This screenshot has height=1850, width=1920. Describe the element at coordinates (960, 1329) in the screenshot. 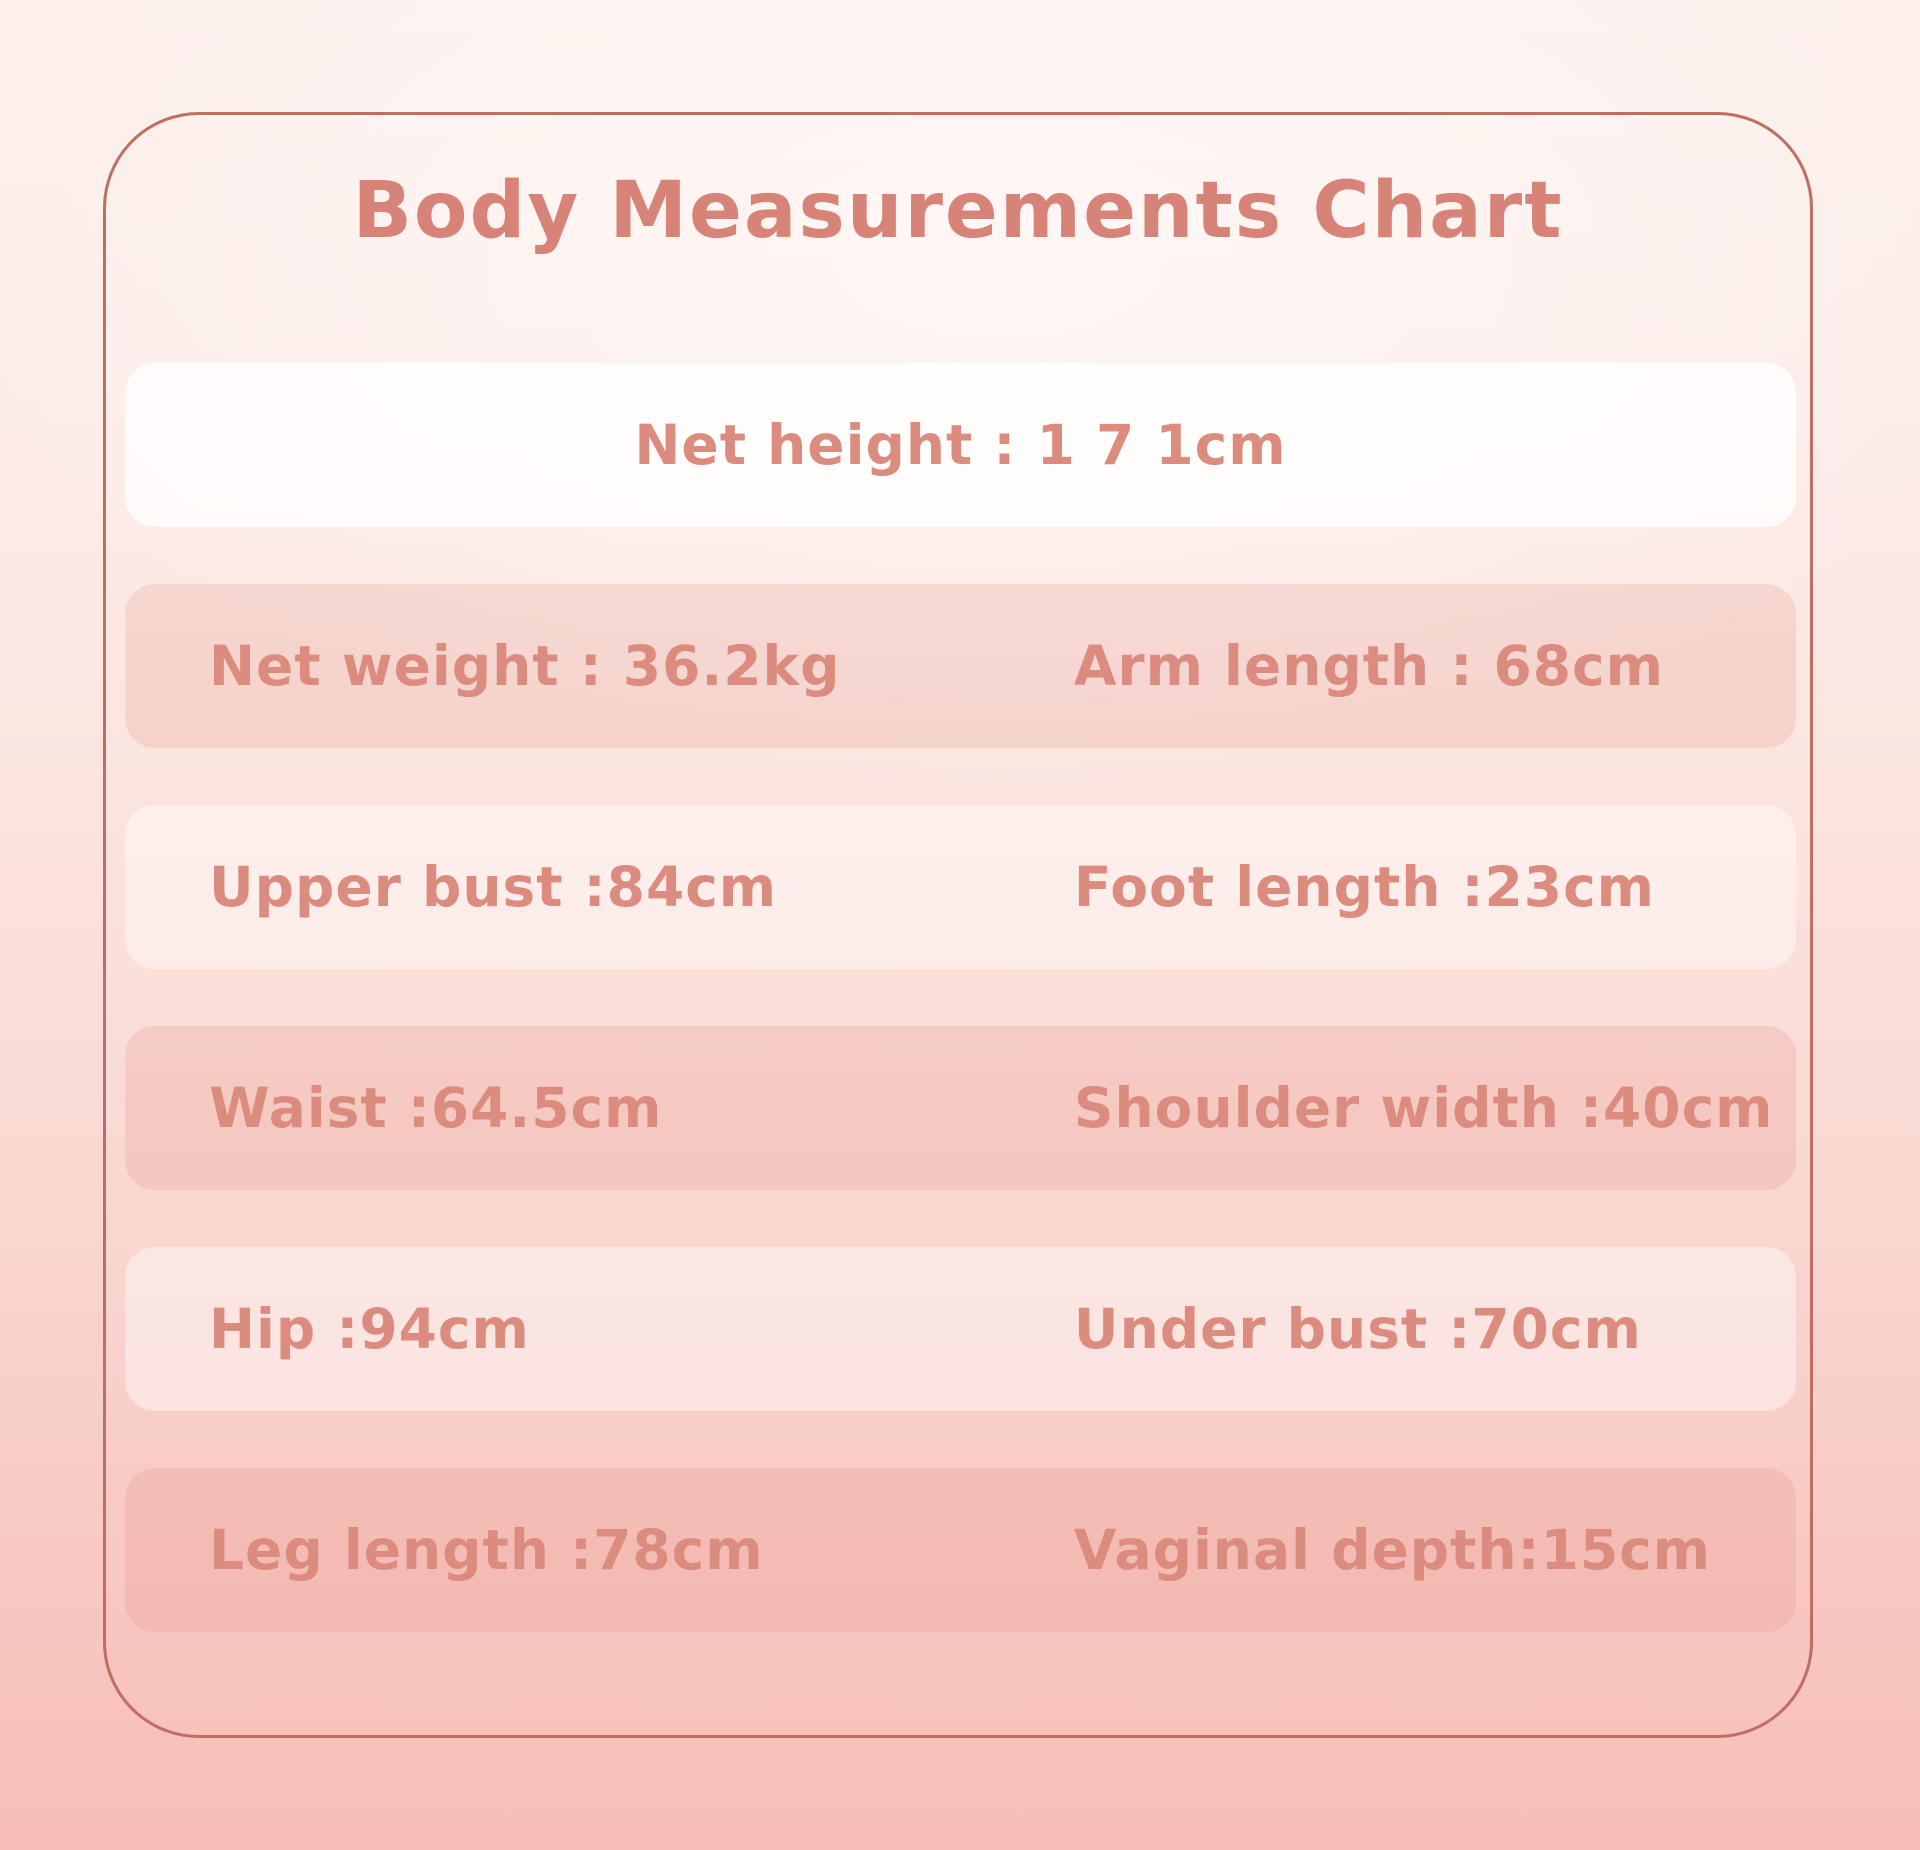

I see `measurement-row: Hip :94cm Under bust :70cm` at that location.